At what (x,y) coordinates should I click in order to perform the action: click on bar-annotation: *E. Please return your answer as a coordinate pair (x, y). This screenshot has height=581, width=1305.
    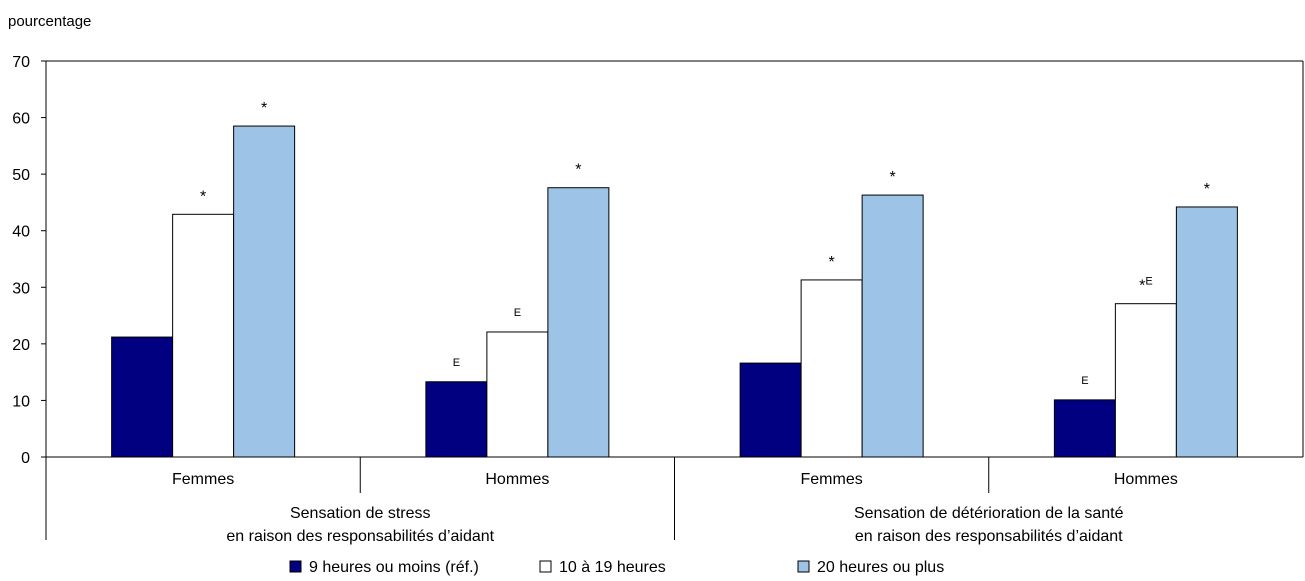
    Looking at the image, I should click on (1146, 285).